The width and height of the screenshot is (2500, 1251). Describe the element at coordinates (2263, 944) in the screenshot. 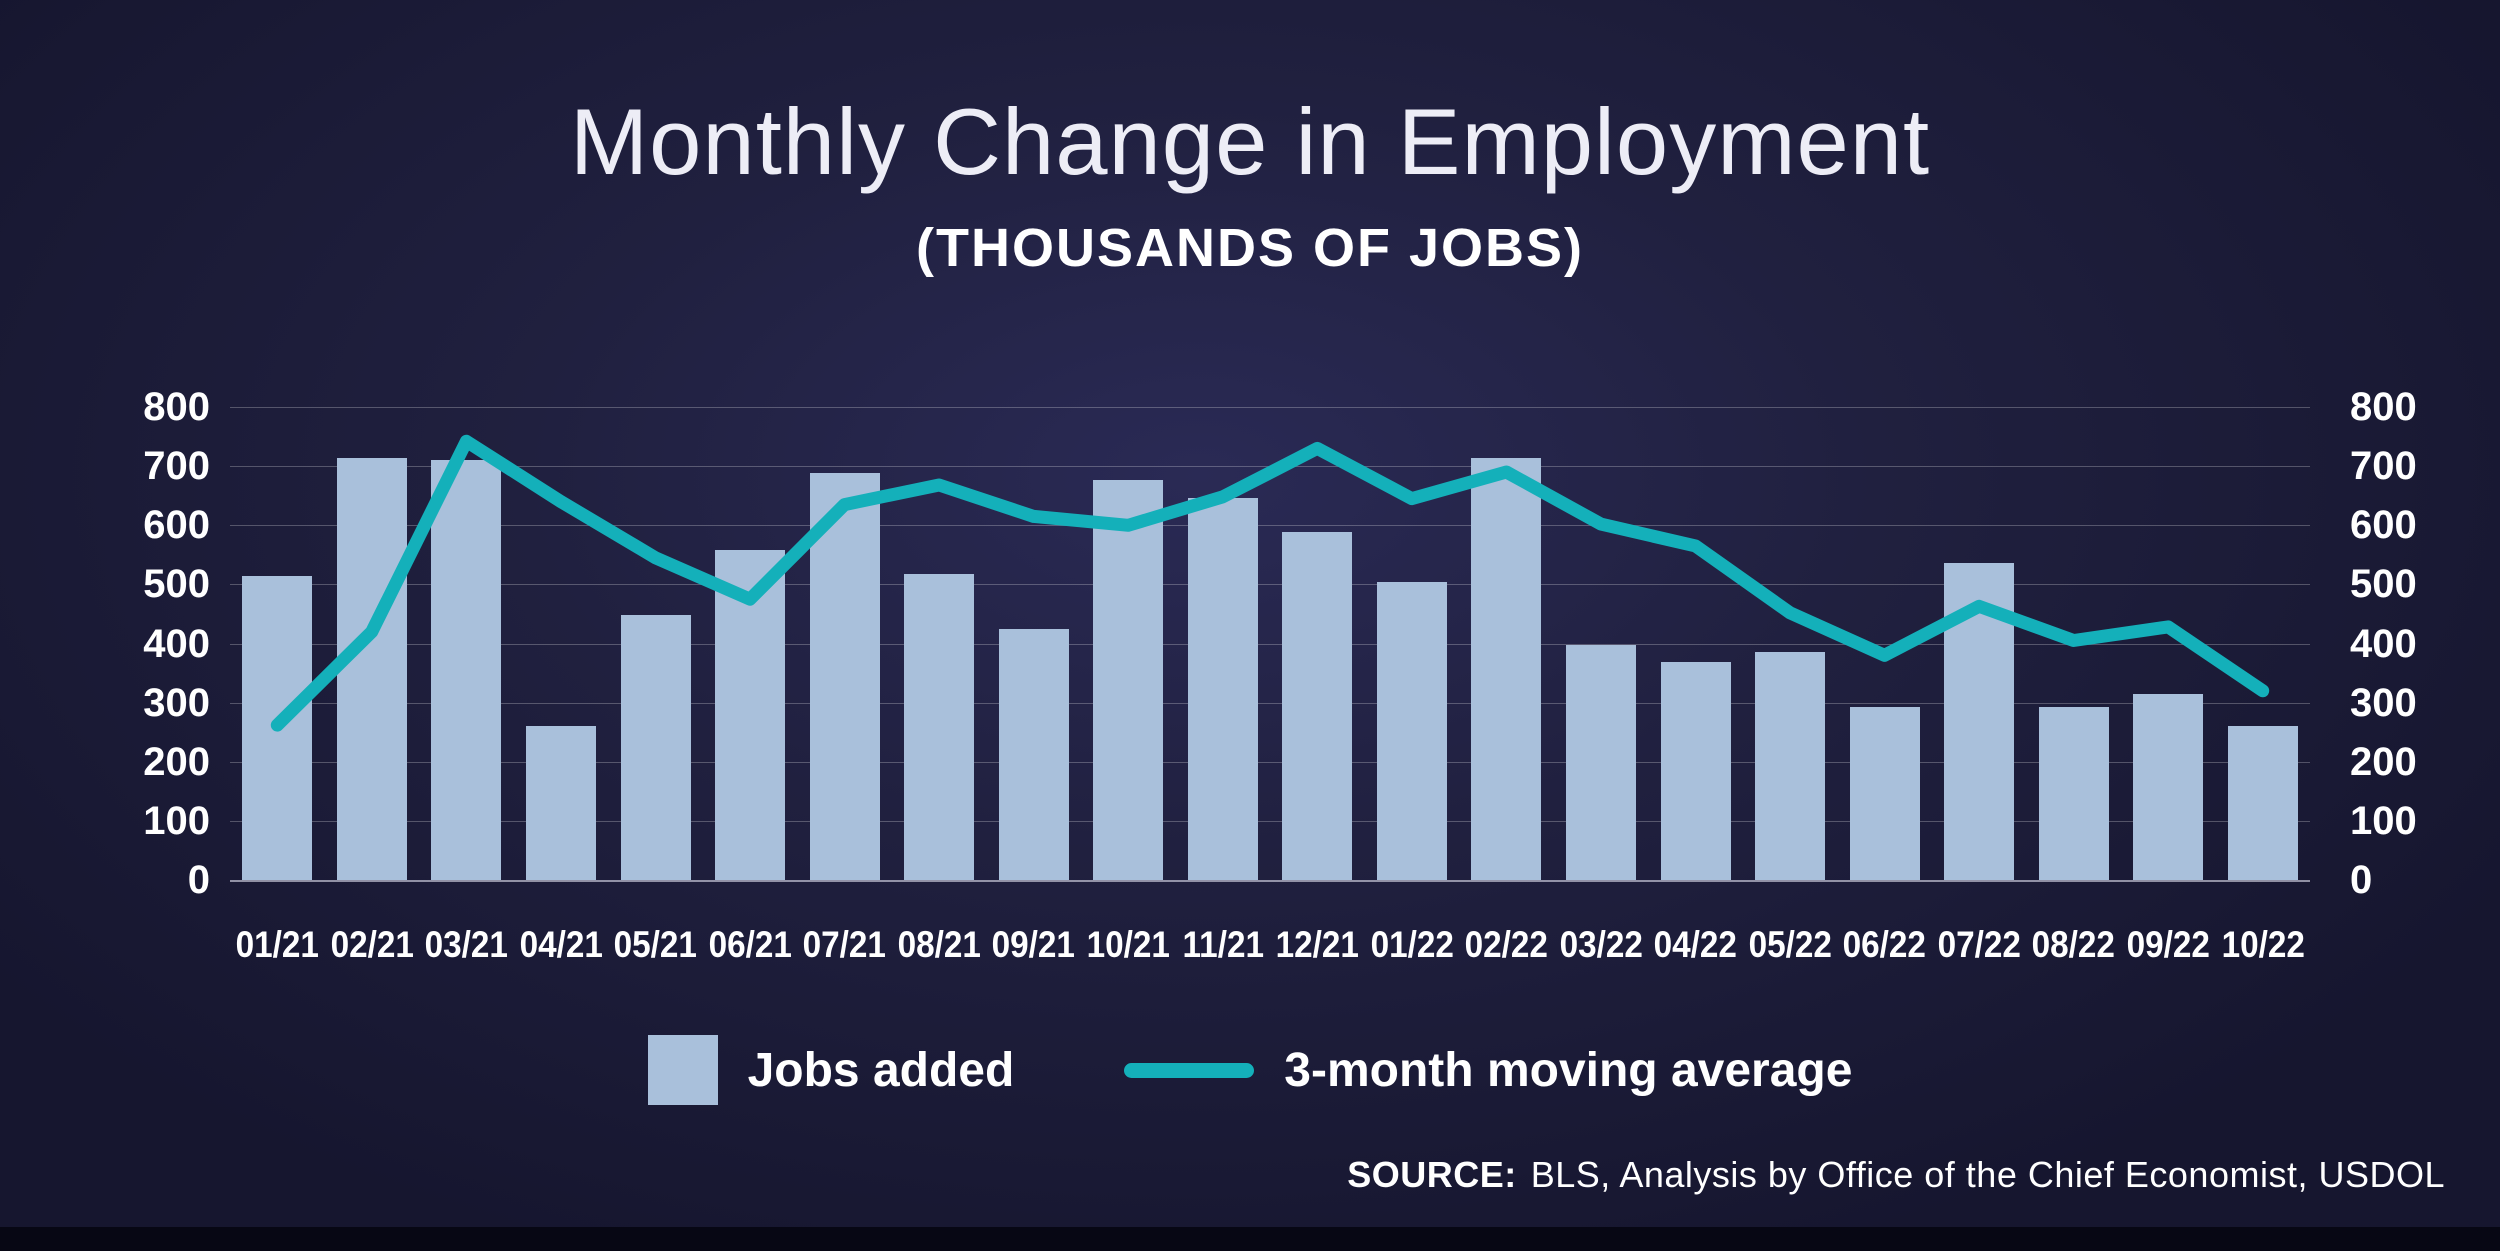

I see `x-axis-label-10/22: 10/22` at that location.